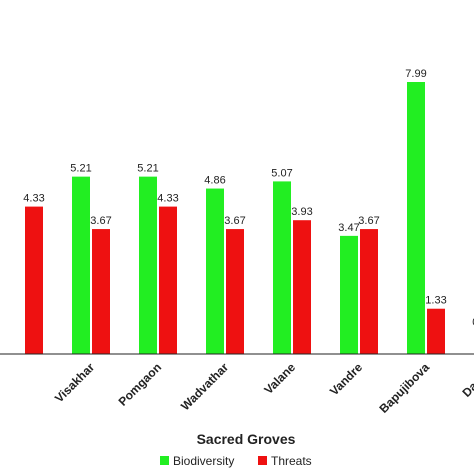 The height and width of the screenshot is (474, 474). I want to click on x-tick-label-4: Valane, so click(279, 378).